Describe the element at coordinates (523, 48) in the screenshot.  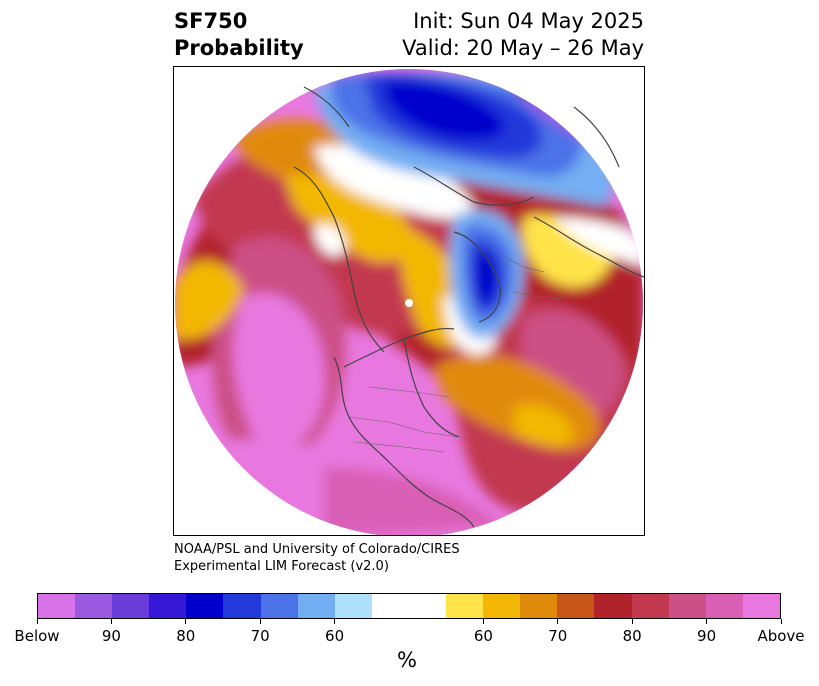
I see `valid-dates: Valid: 20 May – 26 May` at that location.